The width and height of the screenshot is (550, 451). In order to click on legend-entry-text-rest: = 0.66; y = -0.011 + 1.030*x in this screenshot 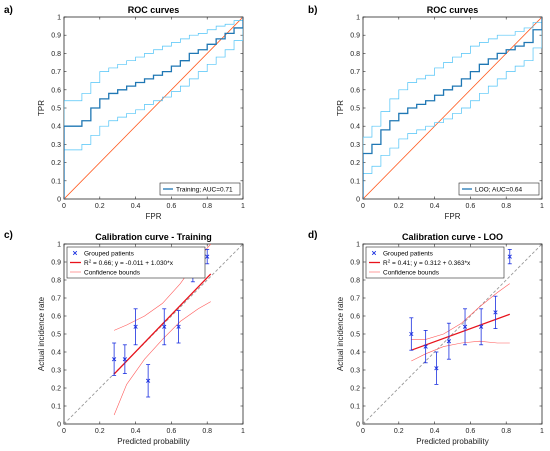, I will do `click(132, 263)`.